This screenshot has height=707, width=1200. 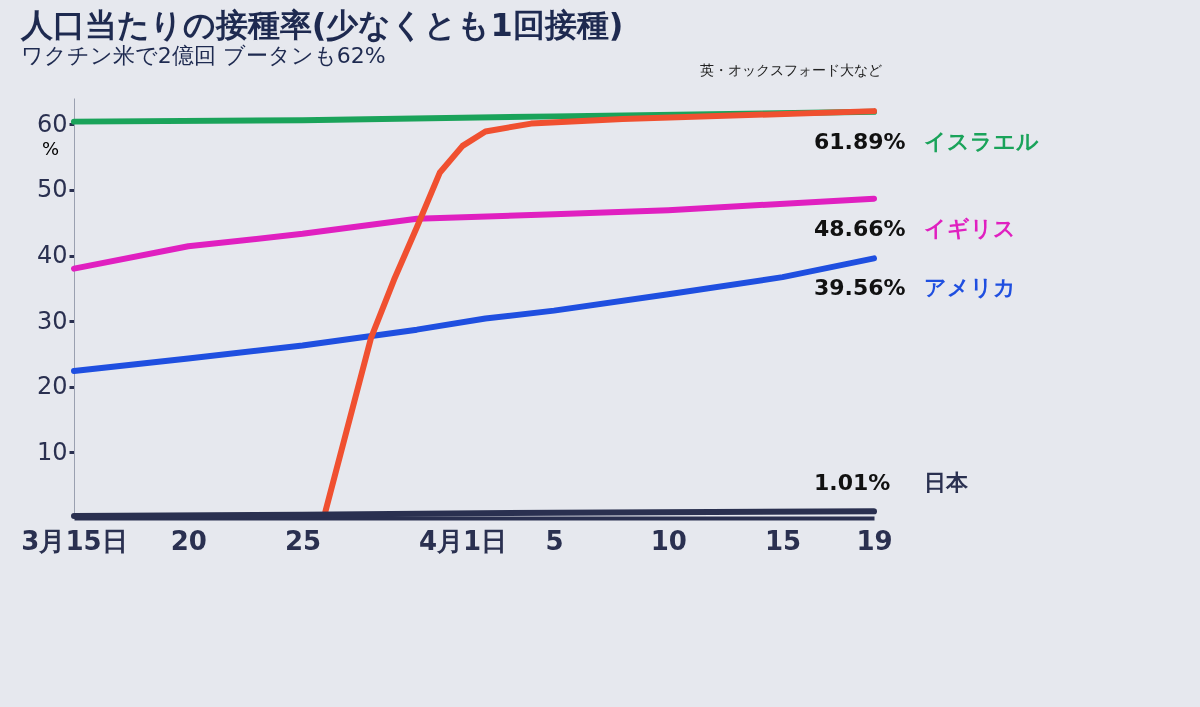 What do you see at coordinates (791, 71) in the screenshot?
I see `text: 英・オックスフォード大など` at bounding box center [791, 71].